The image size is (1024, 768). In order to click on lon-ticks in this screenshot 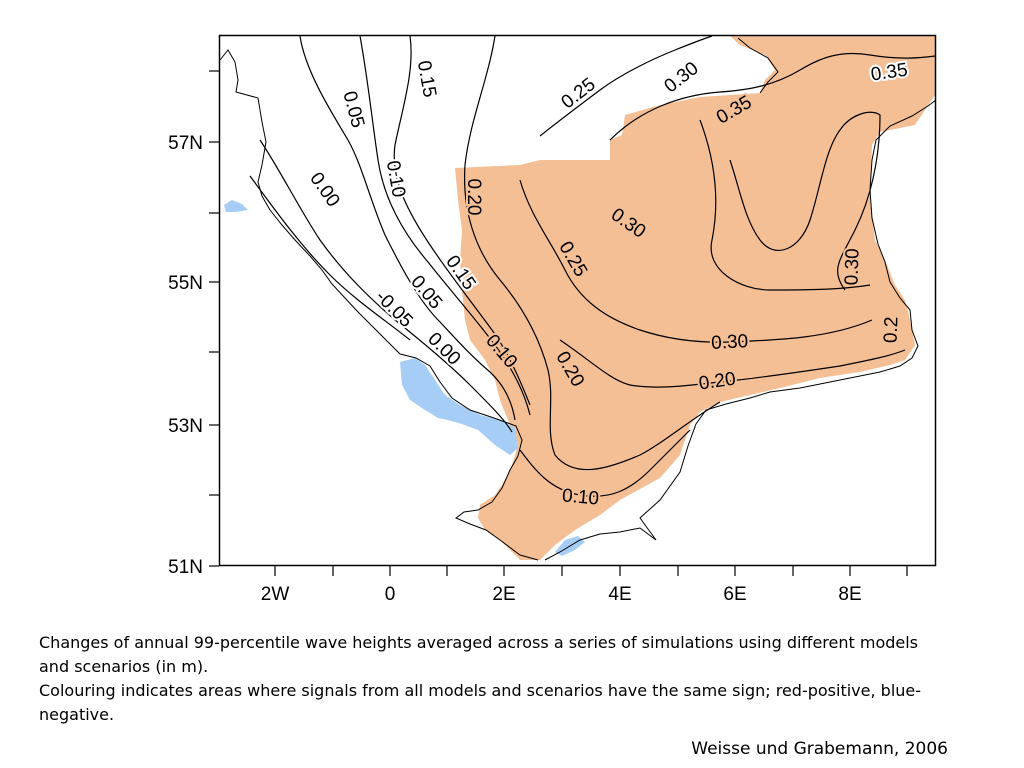, I will do `click(591, 571)`.